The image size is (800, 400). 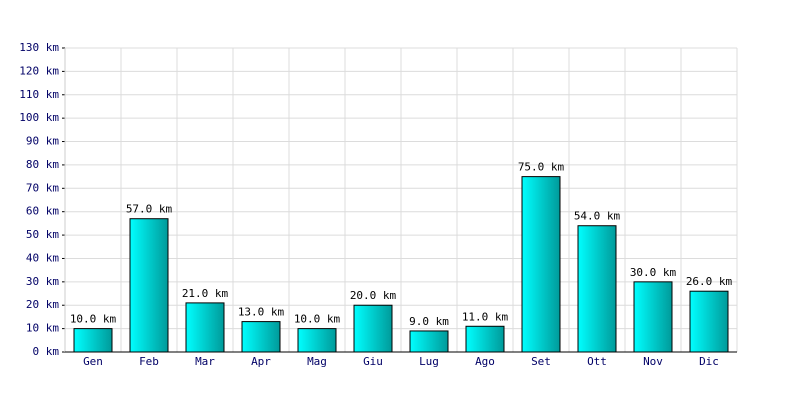 I want to click on y-tick-label: 60 km, so click(x=42, y=211).